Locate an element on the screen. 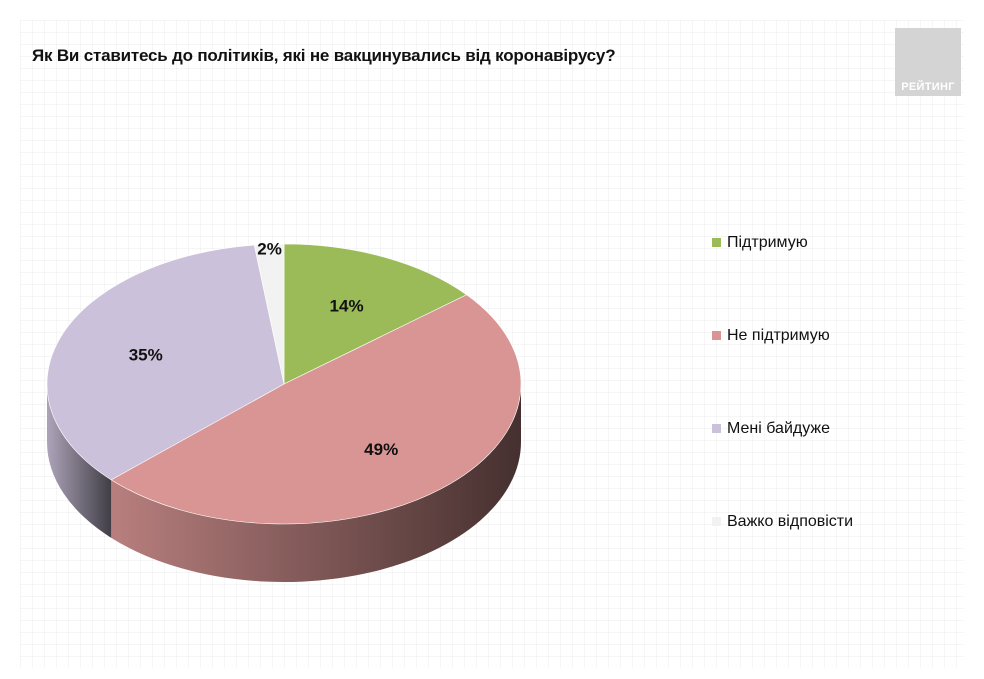 The height and width of the screenshot is (679, 984). legend-label-0: Підтримую is located at coordinates (767, 242).